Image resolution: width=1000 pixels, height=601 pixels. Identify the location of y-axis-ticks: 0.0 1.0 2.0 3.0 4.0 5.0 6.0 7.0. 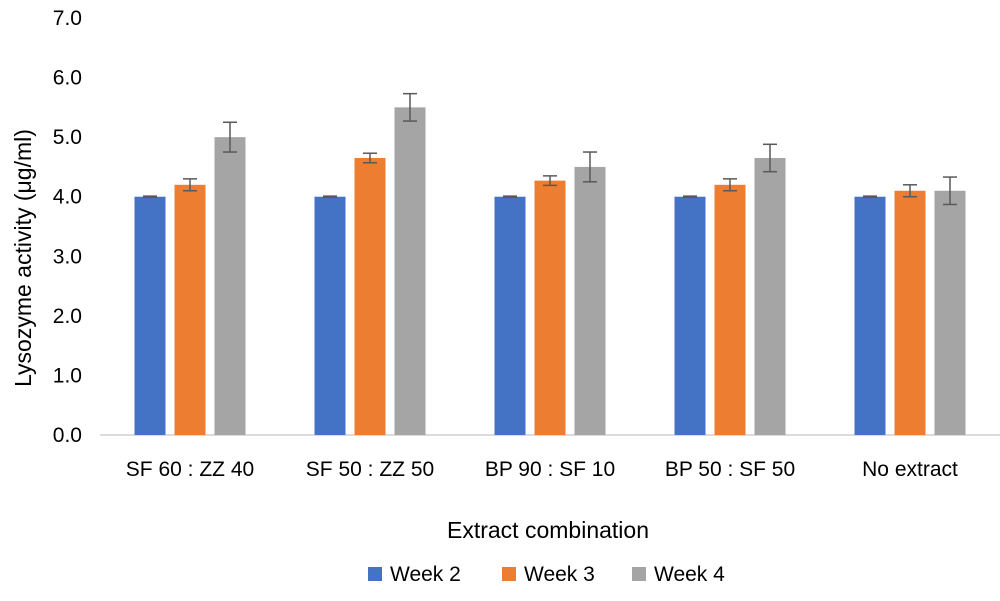
(67, 227).